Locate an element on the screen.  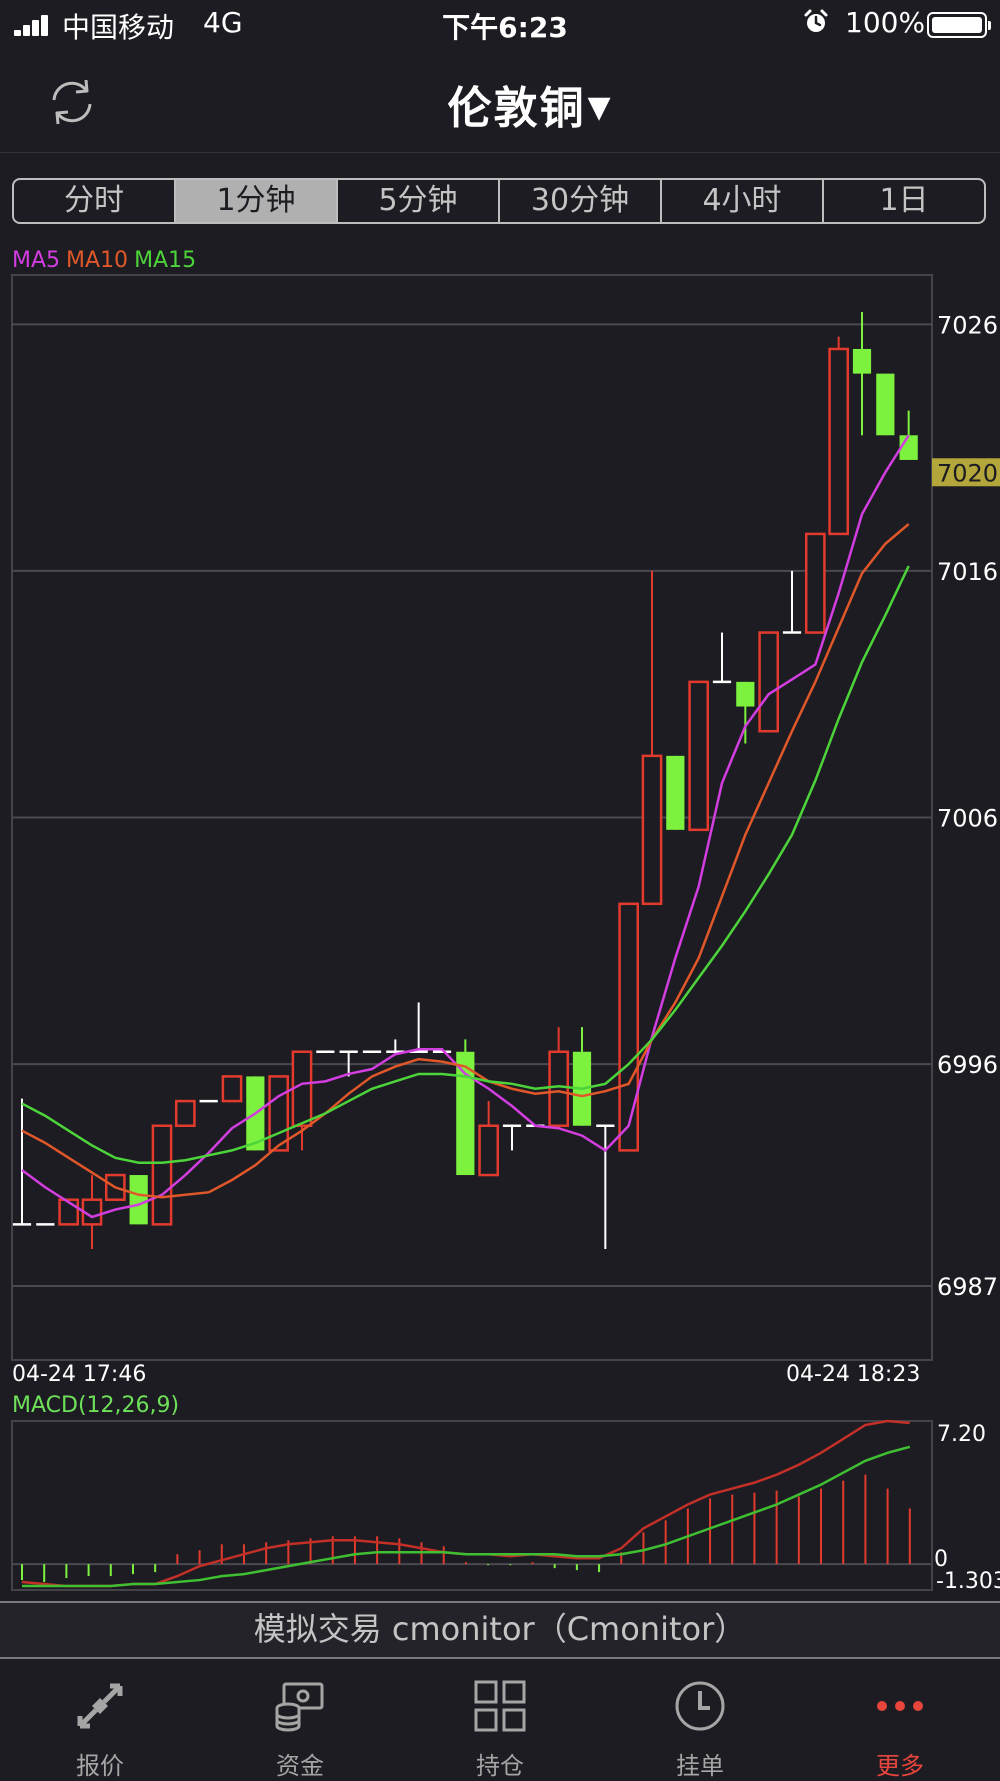
timeframe-tabs: 分时 1分钟 5分钟 30分钟 4小时 1日 is located at coordinates (499, 201).